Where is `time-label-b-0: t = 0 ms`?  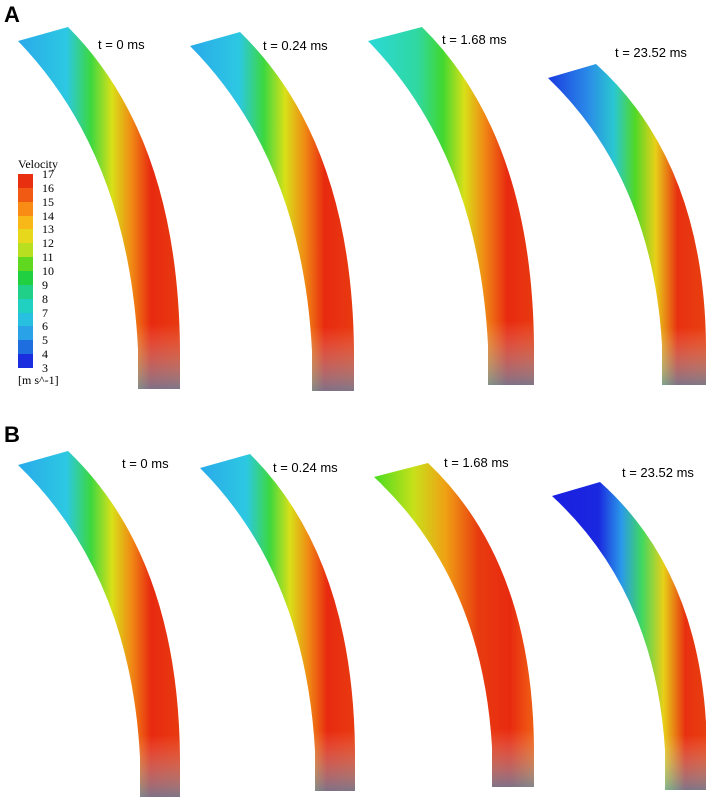 time-label-b-0: t = 0 ms is located at coordinates (145, 463).